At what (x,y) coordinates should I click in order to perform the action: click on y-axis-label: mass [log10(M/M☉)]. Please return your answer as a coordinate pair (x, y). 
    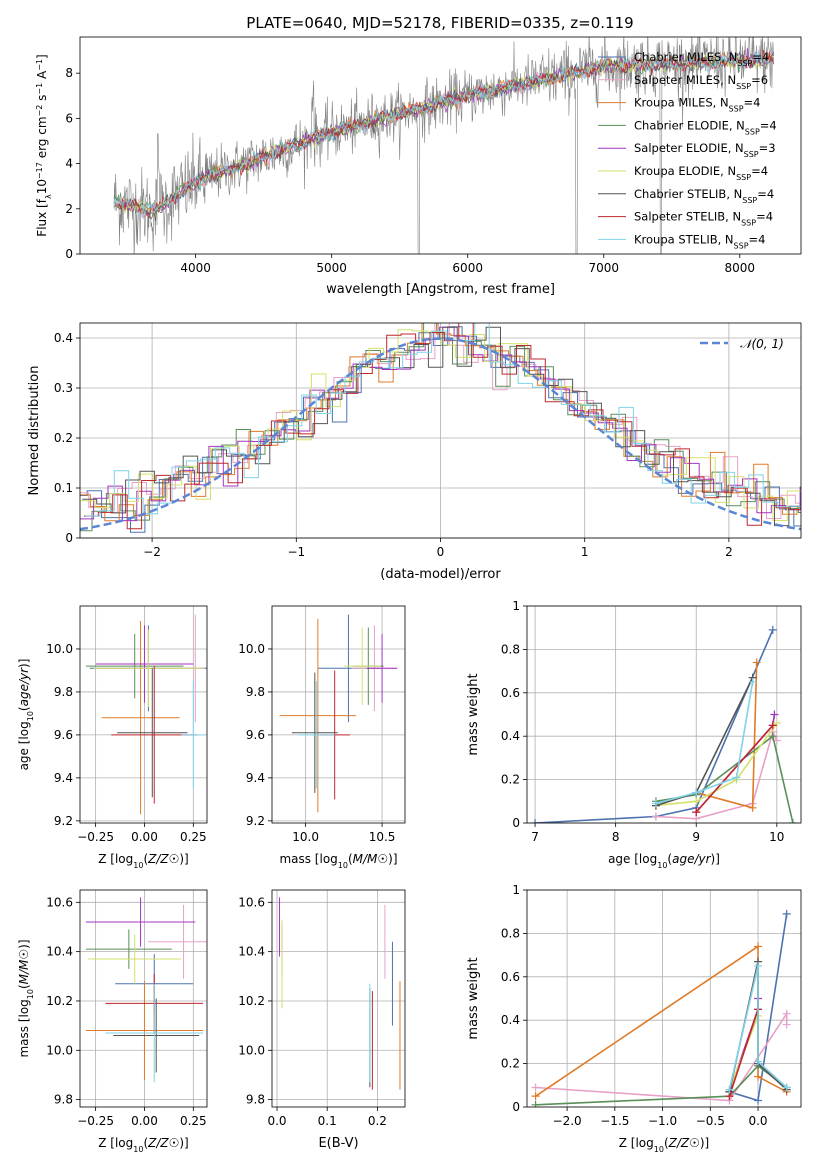
    Looking at the image, I should click on (26, 998).